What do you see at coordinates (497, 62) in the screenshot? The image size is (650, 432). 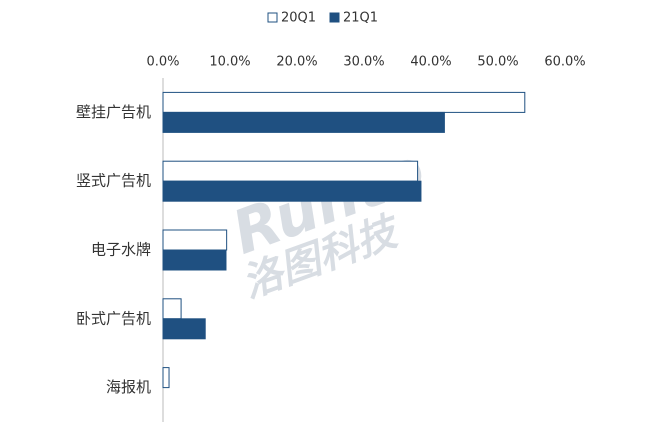 I see `x-tick-label: 50.0%` at bounding box center [497, 62].